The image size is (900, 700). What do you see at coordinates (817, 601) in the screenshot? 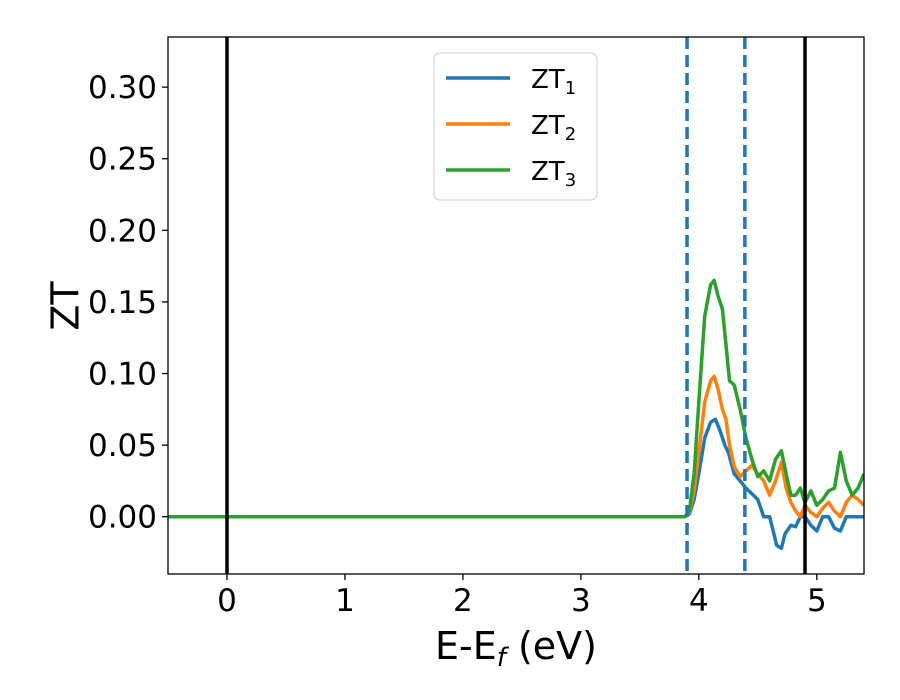
I see `x-tick-label: 5` at bounding box center [817, 601].